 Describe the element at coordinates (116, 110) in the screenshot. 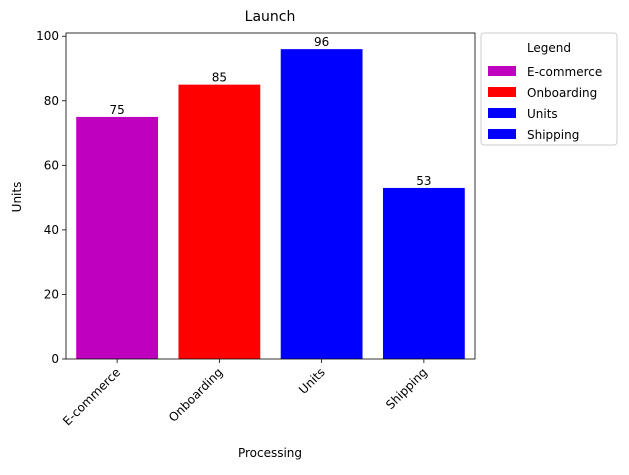

I see `data-label: 75` at that location.